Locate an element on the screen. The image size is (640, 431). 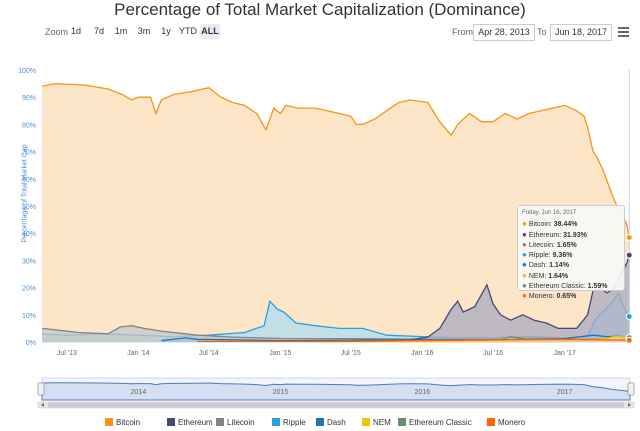
legend-item-monero: Monero is located at coordinates (506, 423).